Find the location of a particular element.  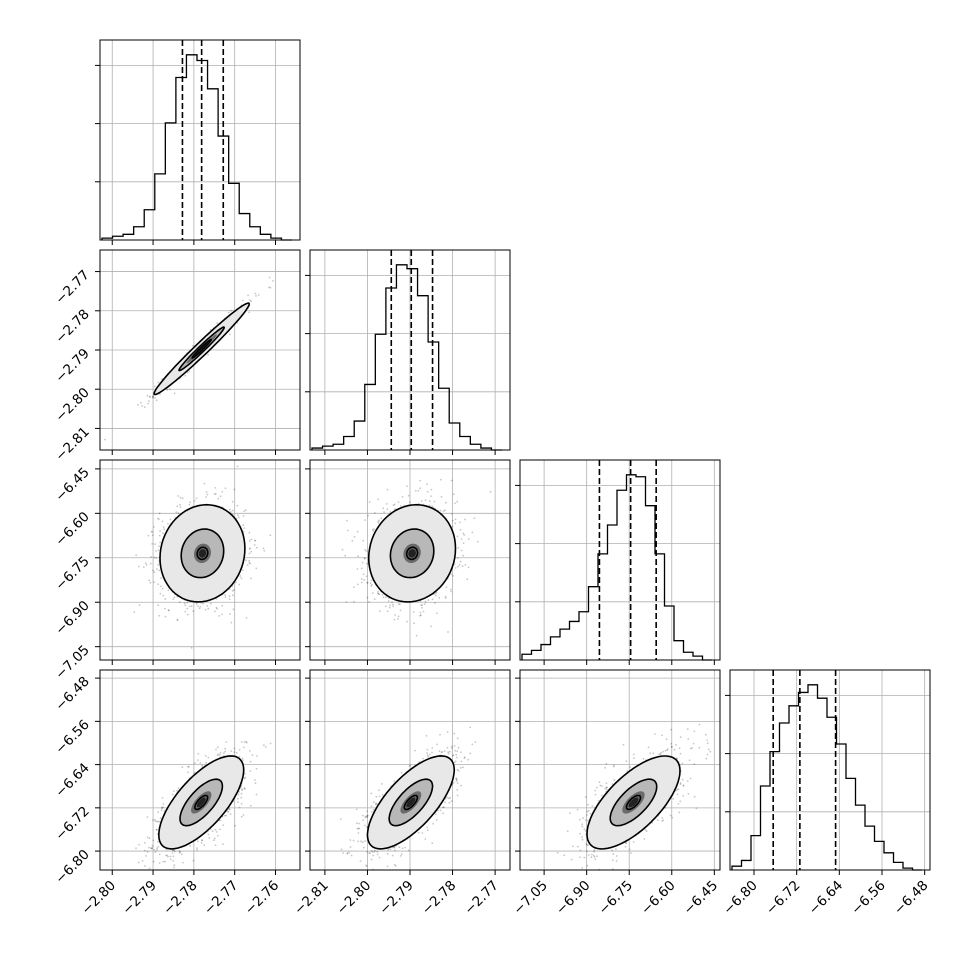

scatter-area is located at coordinates (189, 358).